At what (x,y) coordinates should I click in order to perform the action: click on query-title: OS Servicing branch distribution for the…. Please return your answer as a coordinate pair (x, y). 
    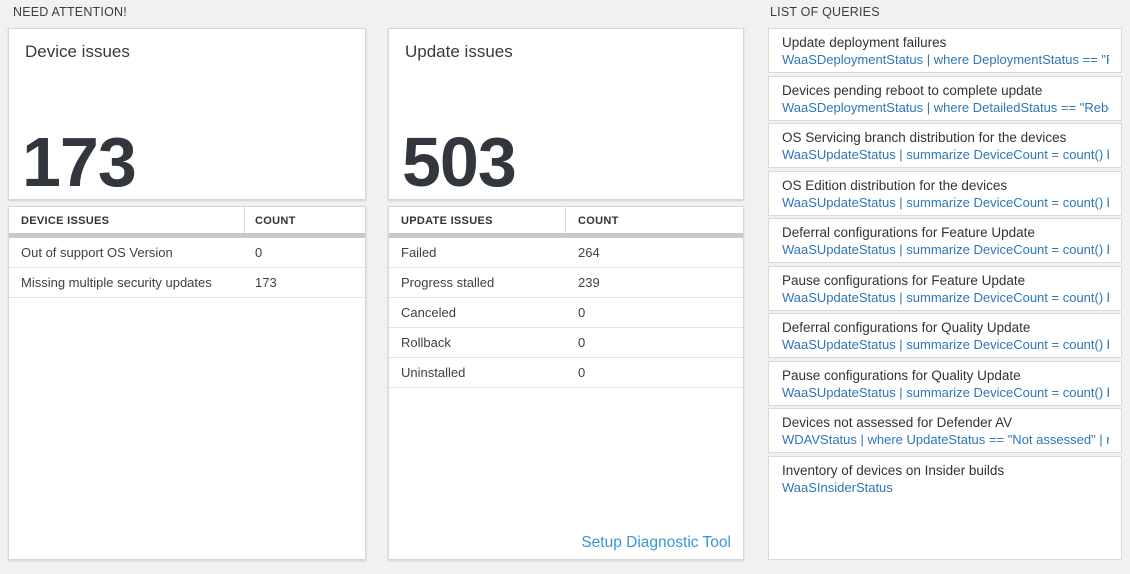
    Looking at the image, I should click on (924, 137).